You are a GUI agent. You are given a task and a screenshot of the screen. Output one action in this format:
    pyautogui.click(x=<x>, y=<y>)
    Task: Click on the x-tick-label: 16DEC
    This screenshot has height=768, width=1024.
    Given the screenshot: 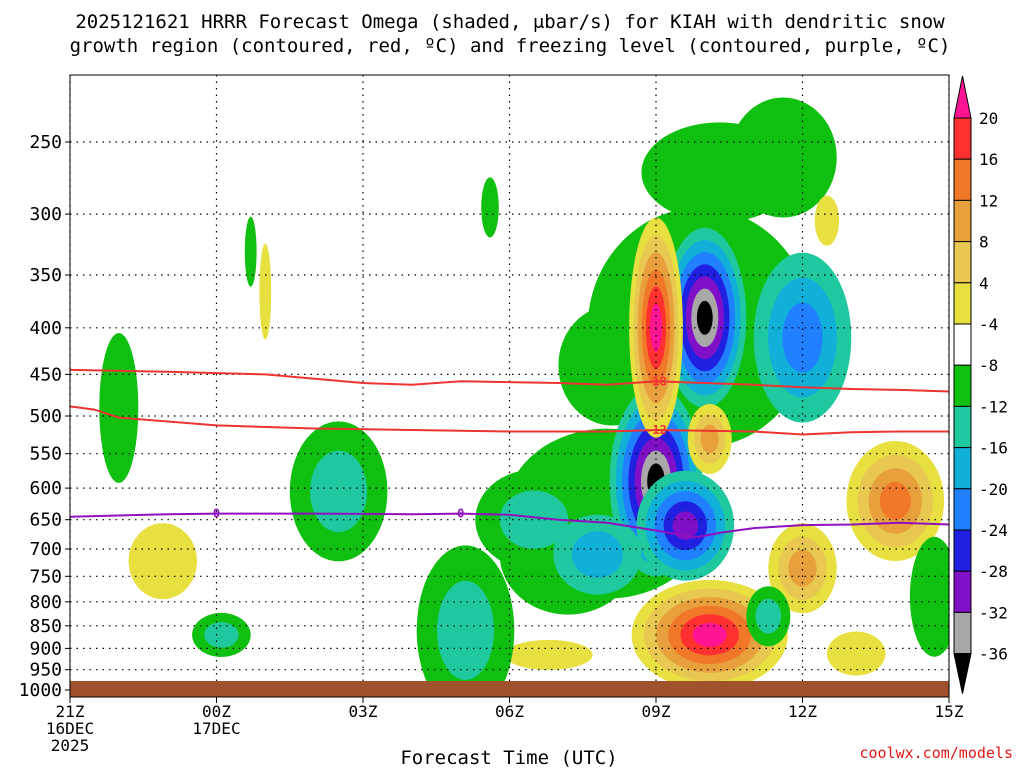 What is the action you would take?
    pyautogui.click(x=70, y=728)
    